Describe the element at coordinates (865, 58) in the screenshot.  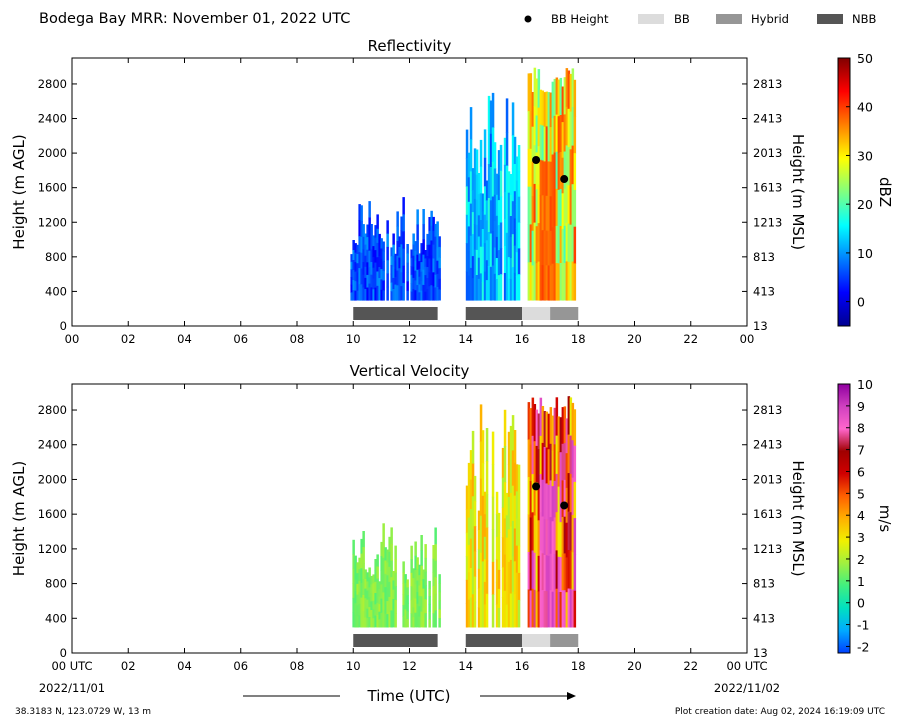
I see `colorbar-tick-label: 50` at that location.